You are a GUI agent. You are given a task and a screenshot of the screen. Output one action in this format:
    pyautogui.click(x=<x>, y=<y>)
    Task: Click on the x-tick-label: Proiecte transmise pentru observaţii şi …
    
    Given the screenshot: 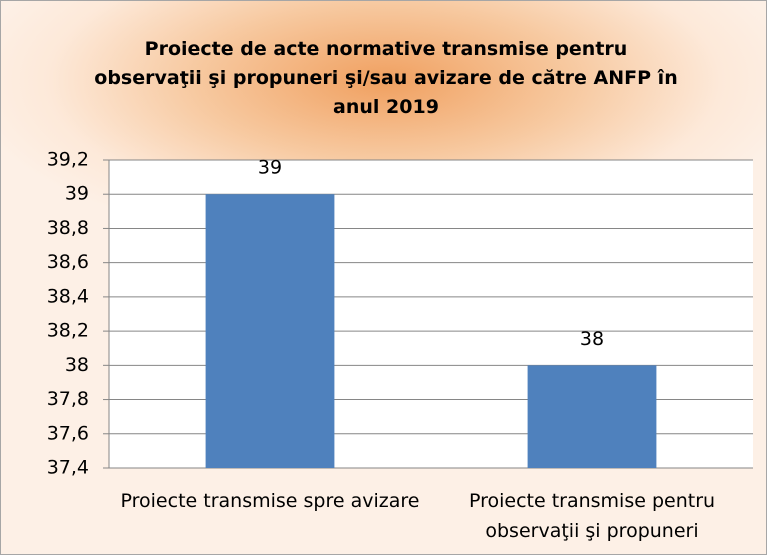 What is the action you would take?
    pyautogui.click(x=592, y=516)
    